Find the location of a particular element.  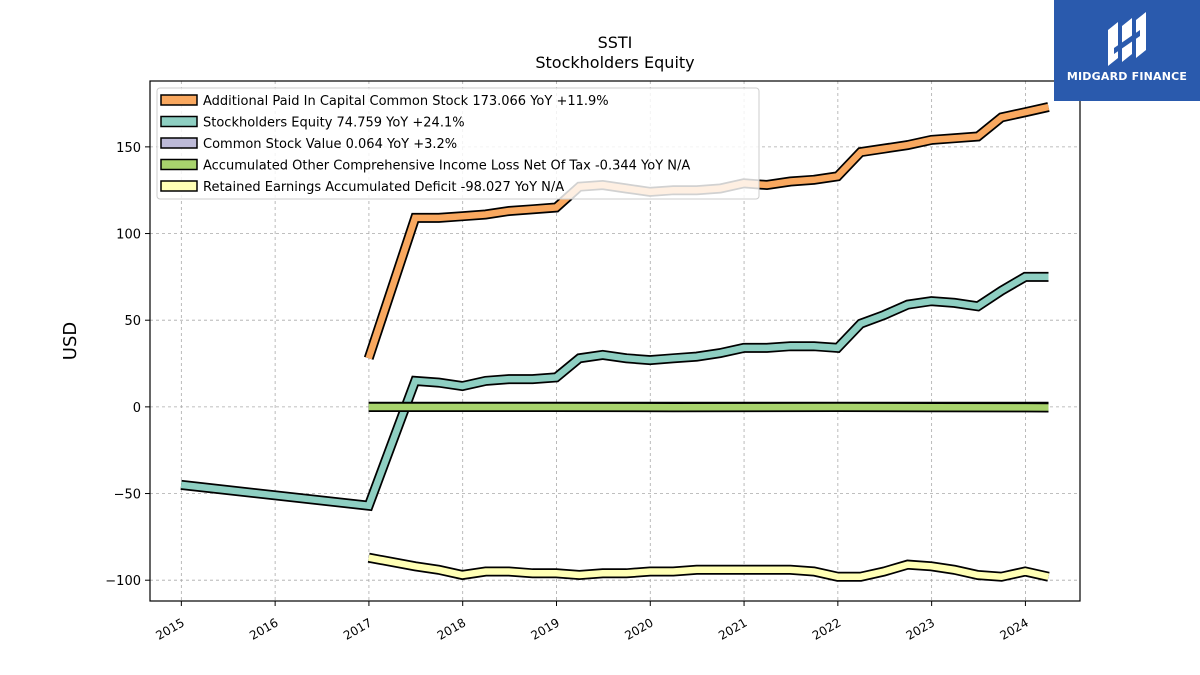

legend-label-2: Common Stock Value 0.064 YoY +3.2% is located at coordinates (330, 144).